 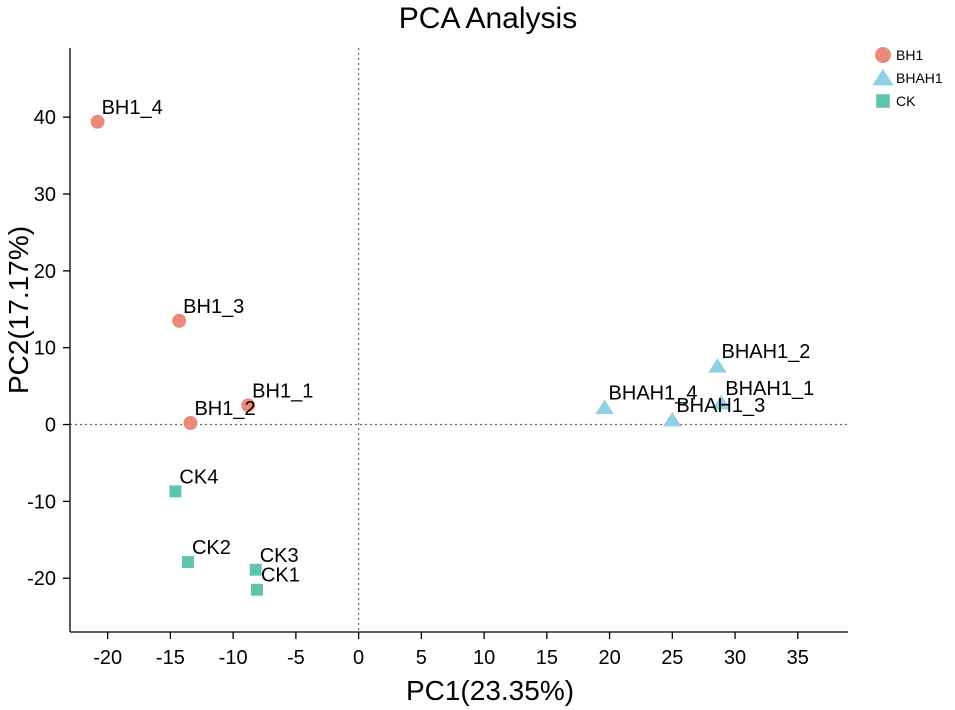 I want to click on y-tick-label: -10, so click(x=41, y=502).